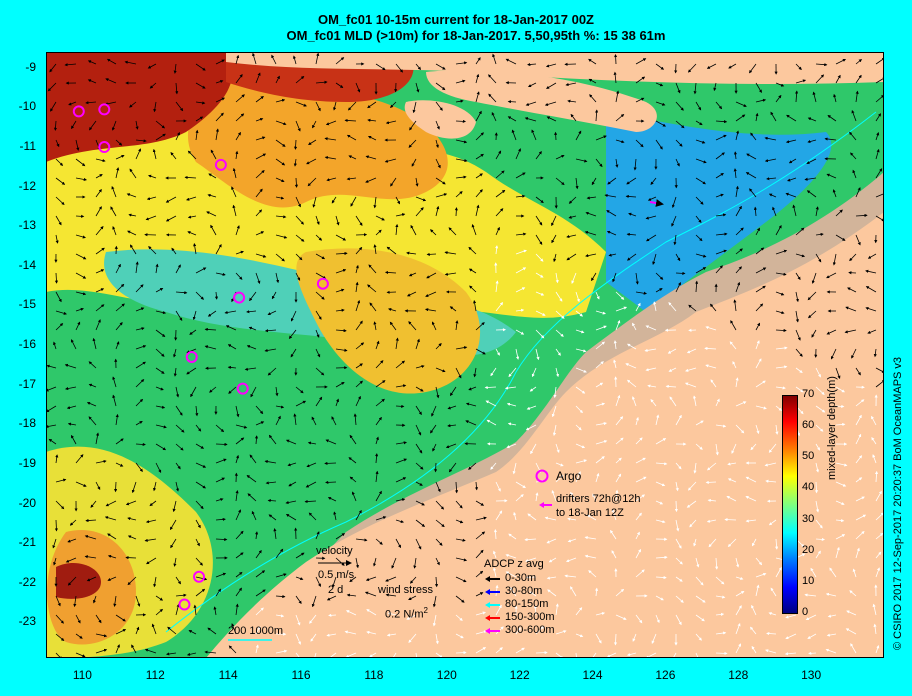 The height and width of the screenshot is (696, 912). I want to click on colorbar-tick-label: 10, so click(808, 580).